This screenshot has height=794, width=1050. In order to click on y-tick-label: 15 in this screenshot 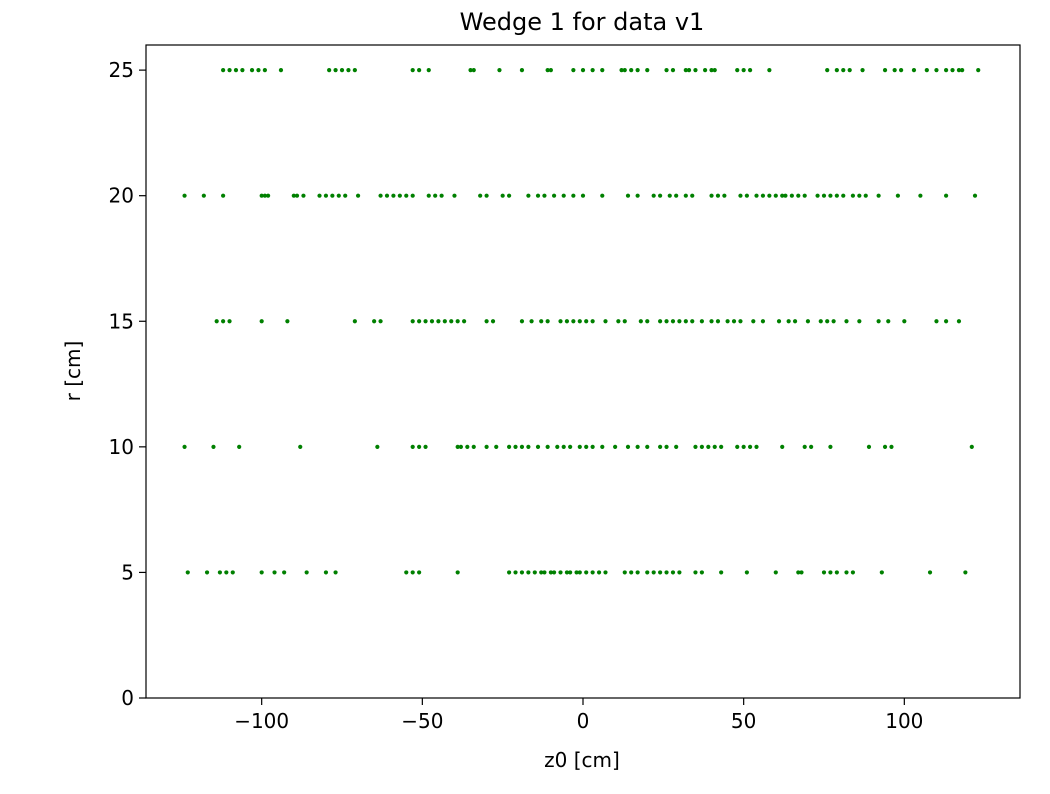, I will do `click(121, 321)`.